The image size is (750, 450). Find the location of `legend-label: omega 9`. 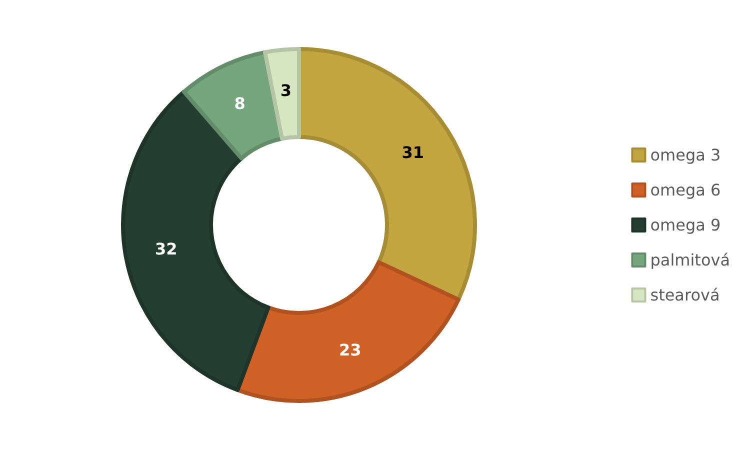

legend-label: omega 9 is located at coordinates (685, 225).